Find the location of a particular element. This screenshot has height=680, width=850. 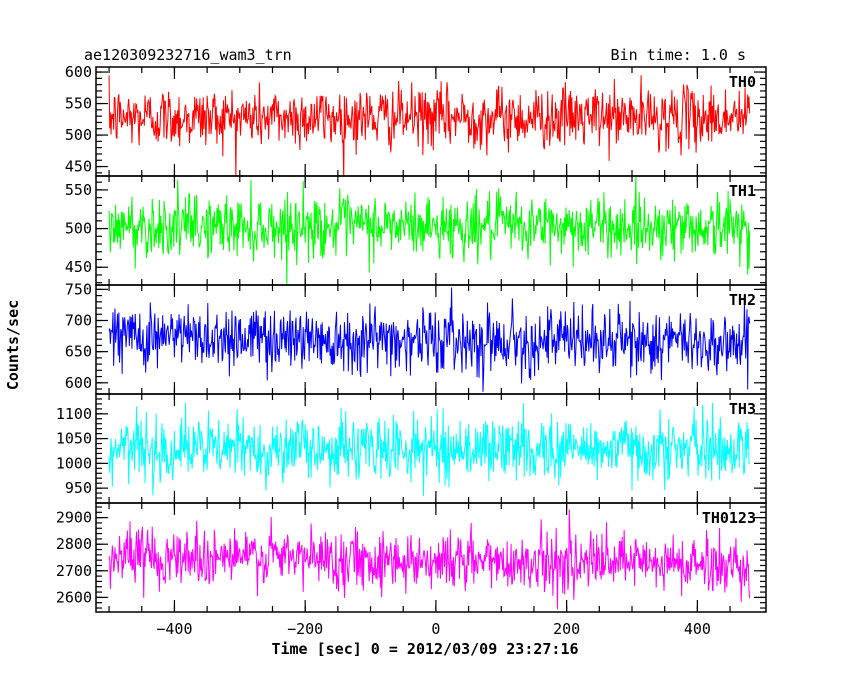

y-tick-label: 1100 is located at coordinates (74, 414).